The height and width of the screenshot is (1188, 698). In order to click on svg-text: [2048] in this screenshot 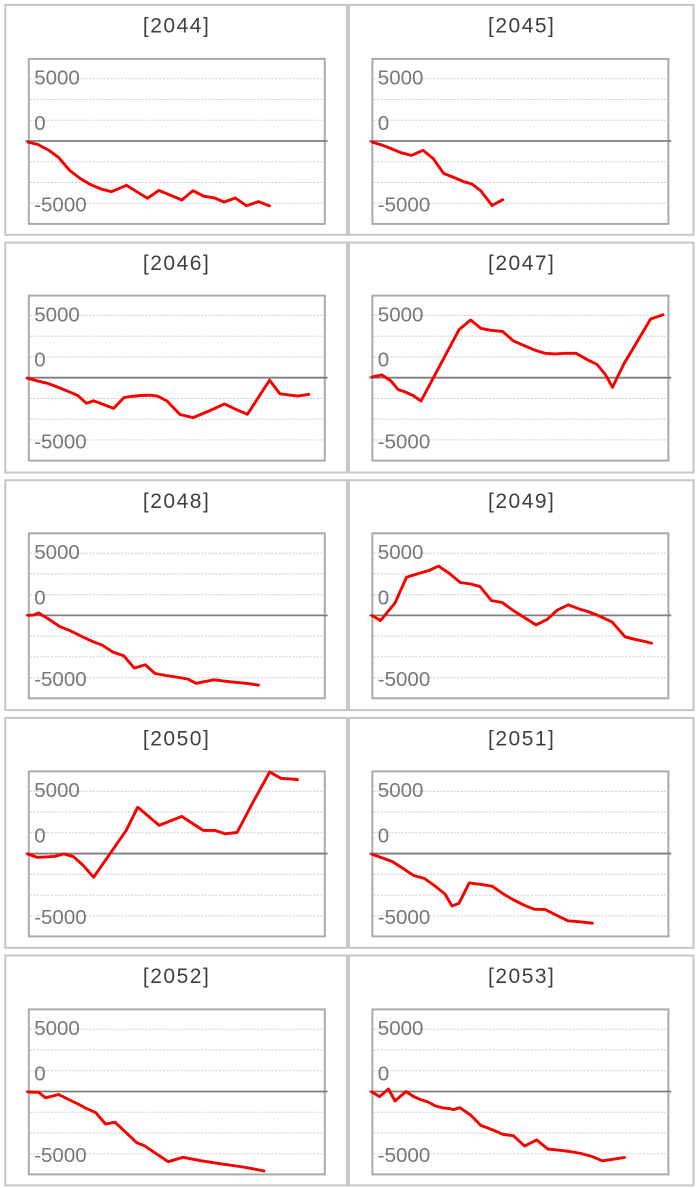, I will do `click(176, 501)`.